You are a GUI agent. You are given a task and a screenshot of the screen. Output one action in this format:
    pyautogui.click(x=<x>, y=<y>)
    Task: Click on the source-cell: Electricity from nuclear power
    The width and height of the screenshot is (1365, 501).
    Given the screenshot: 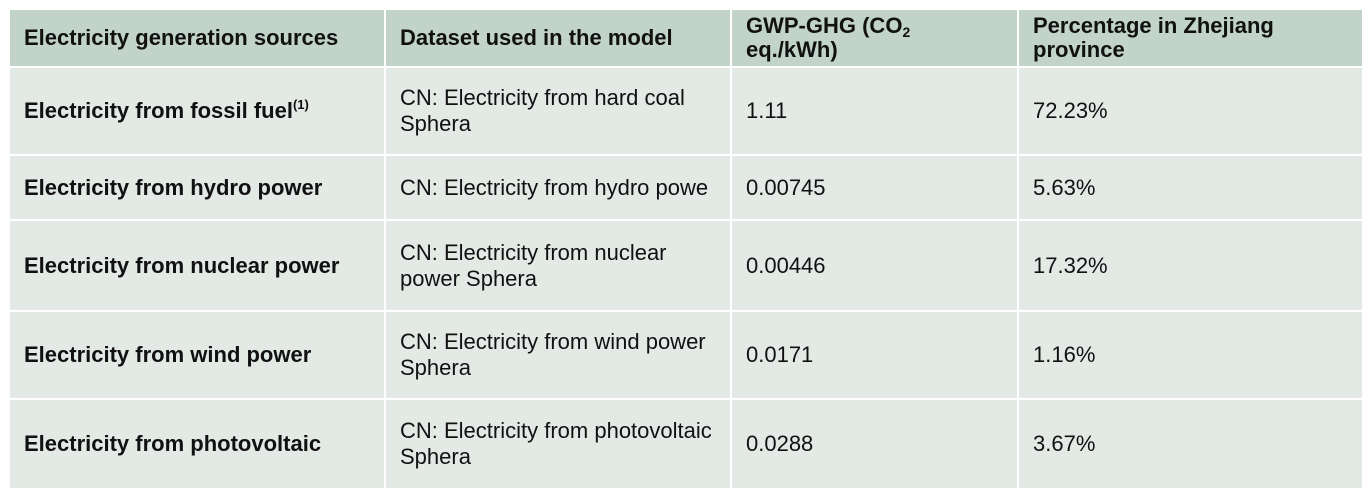 What is the action you would take?
    pyautogui.click(x=197, y=265)
    